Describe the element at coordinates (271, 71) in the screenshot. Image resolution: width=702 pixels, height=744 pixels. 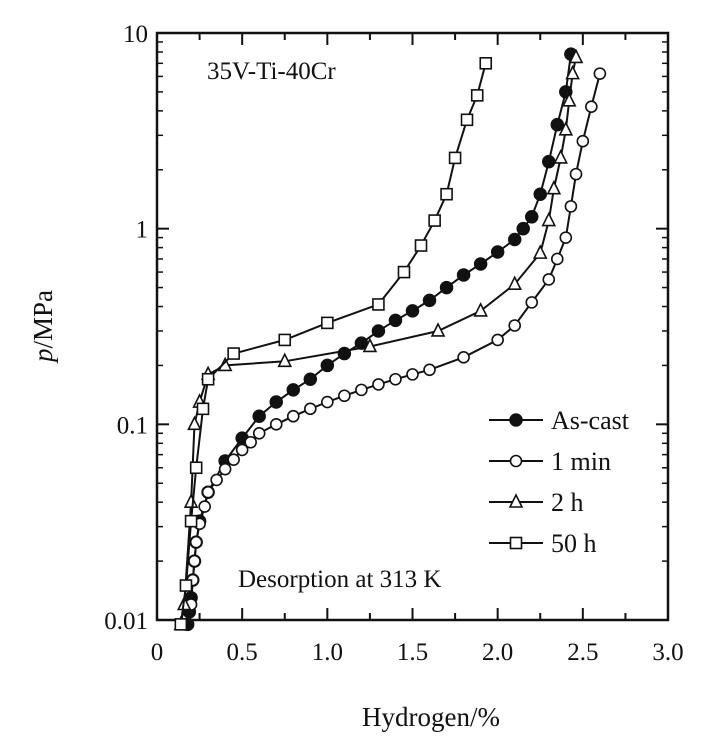
I see `alloy-annotation: 35V-Ti-40Cr` at that location.